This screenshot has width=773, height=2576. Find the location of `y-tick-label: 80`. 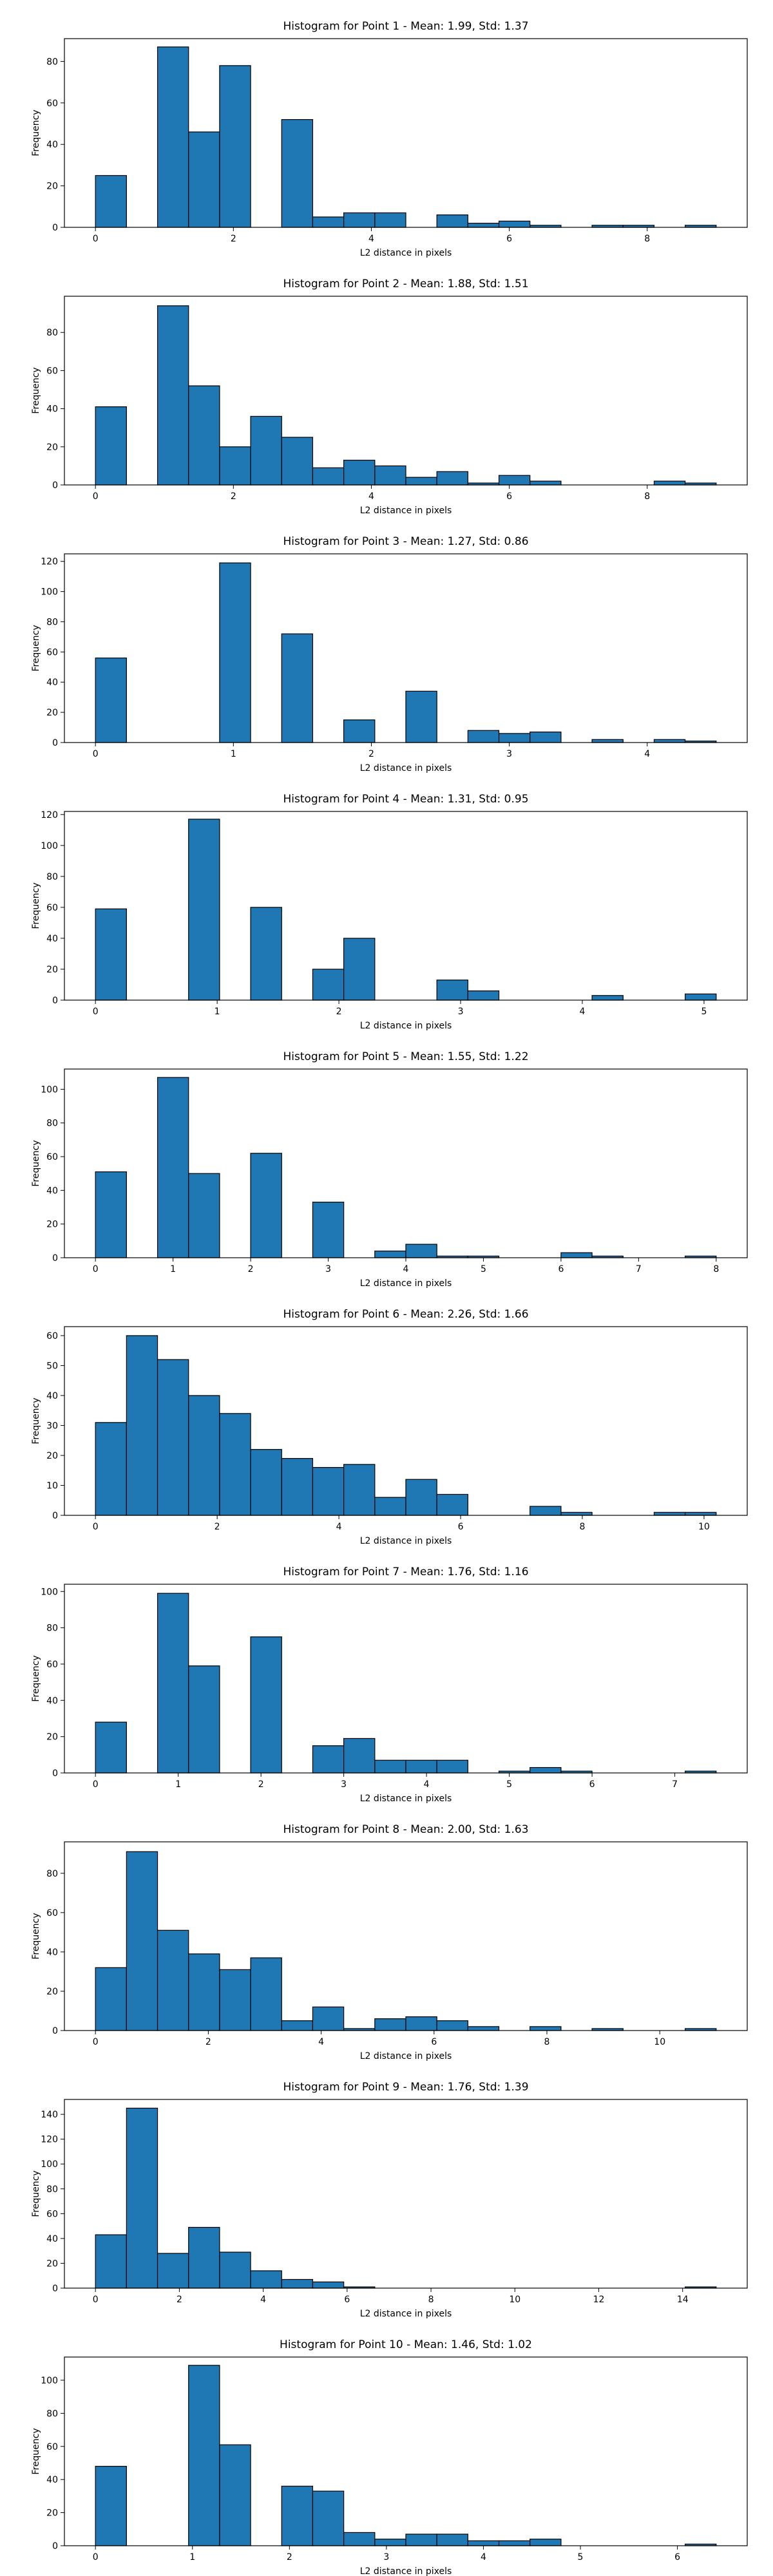

y-tick-label: 80 is located at coordinates (52, 2414).